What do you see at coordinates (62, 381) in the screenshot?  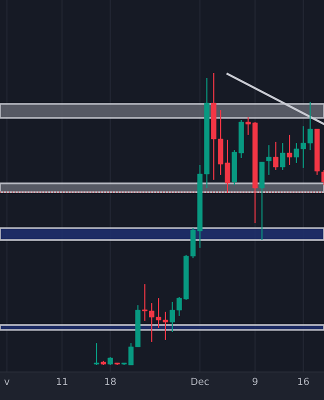 I see `x-tick-label: 11` at bounding box center [62, 381].